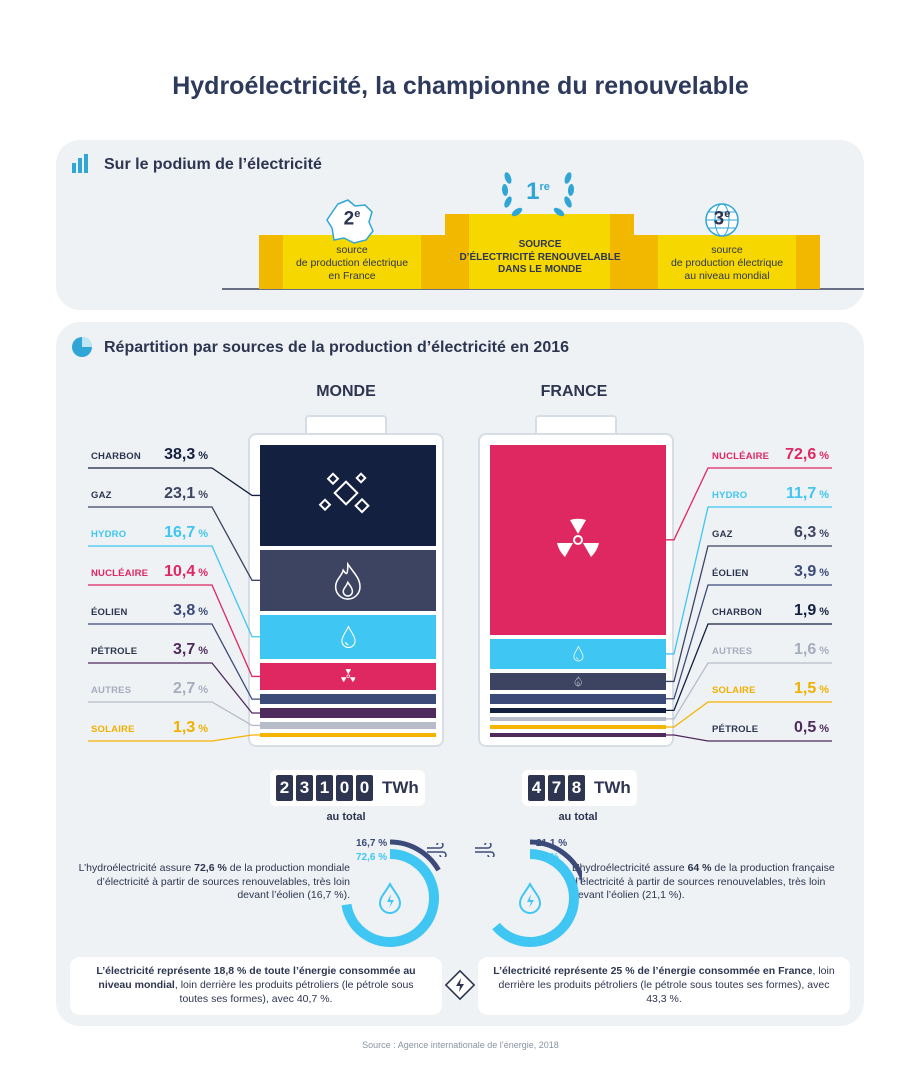 Image resolution: width=921 pixels, height=1080 pixels. What do you see at coordinates (578, 698) in the screenshot?
I see `france-segment-eolien` at bounding box center [578, 698].